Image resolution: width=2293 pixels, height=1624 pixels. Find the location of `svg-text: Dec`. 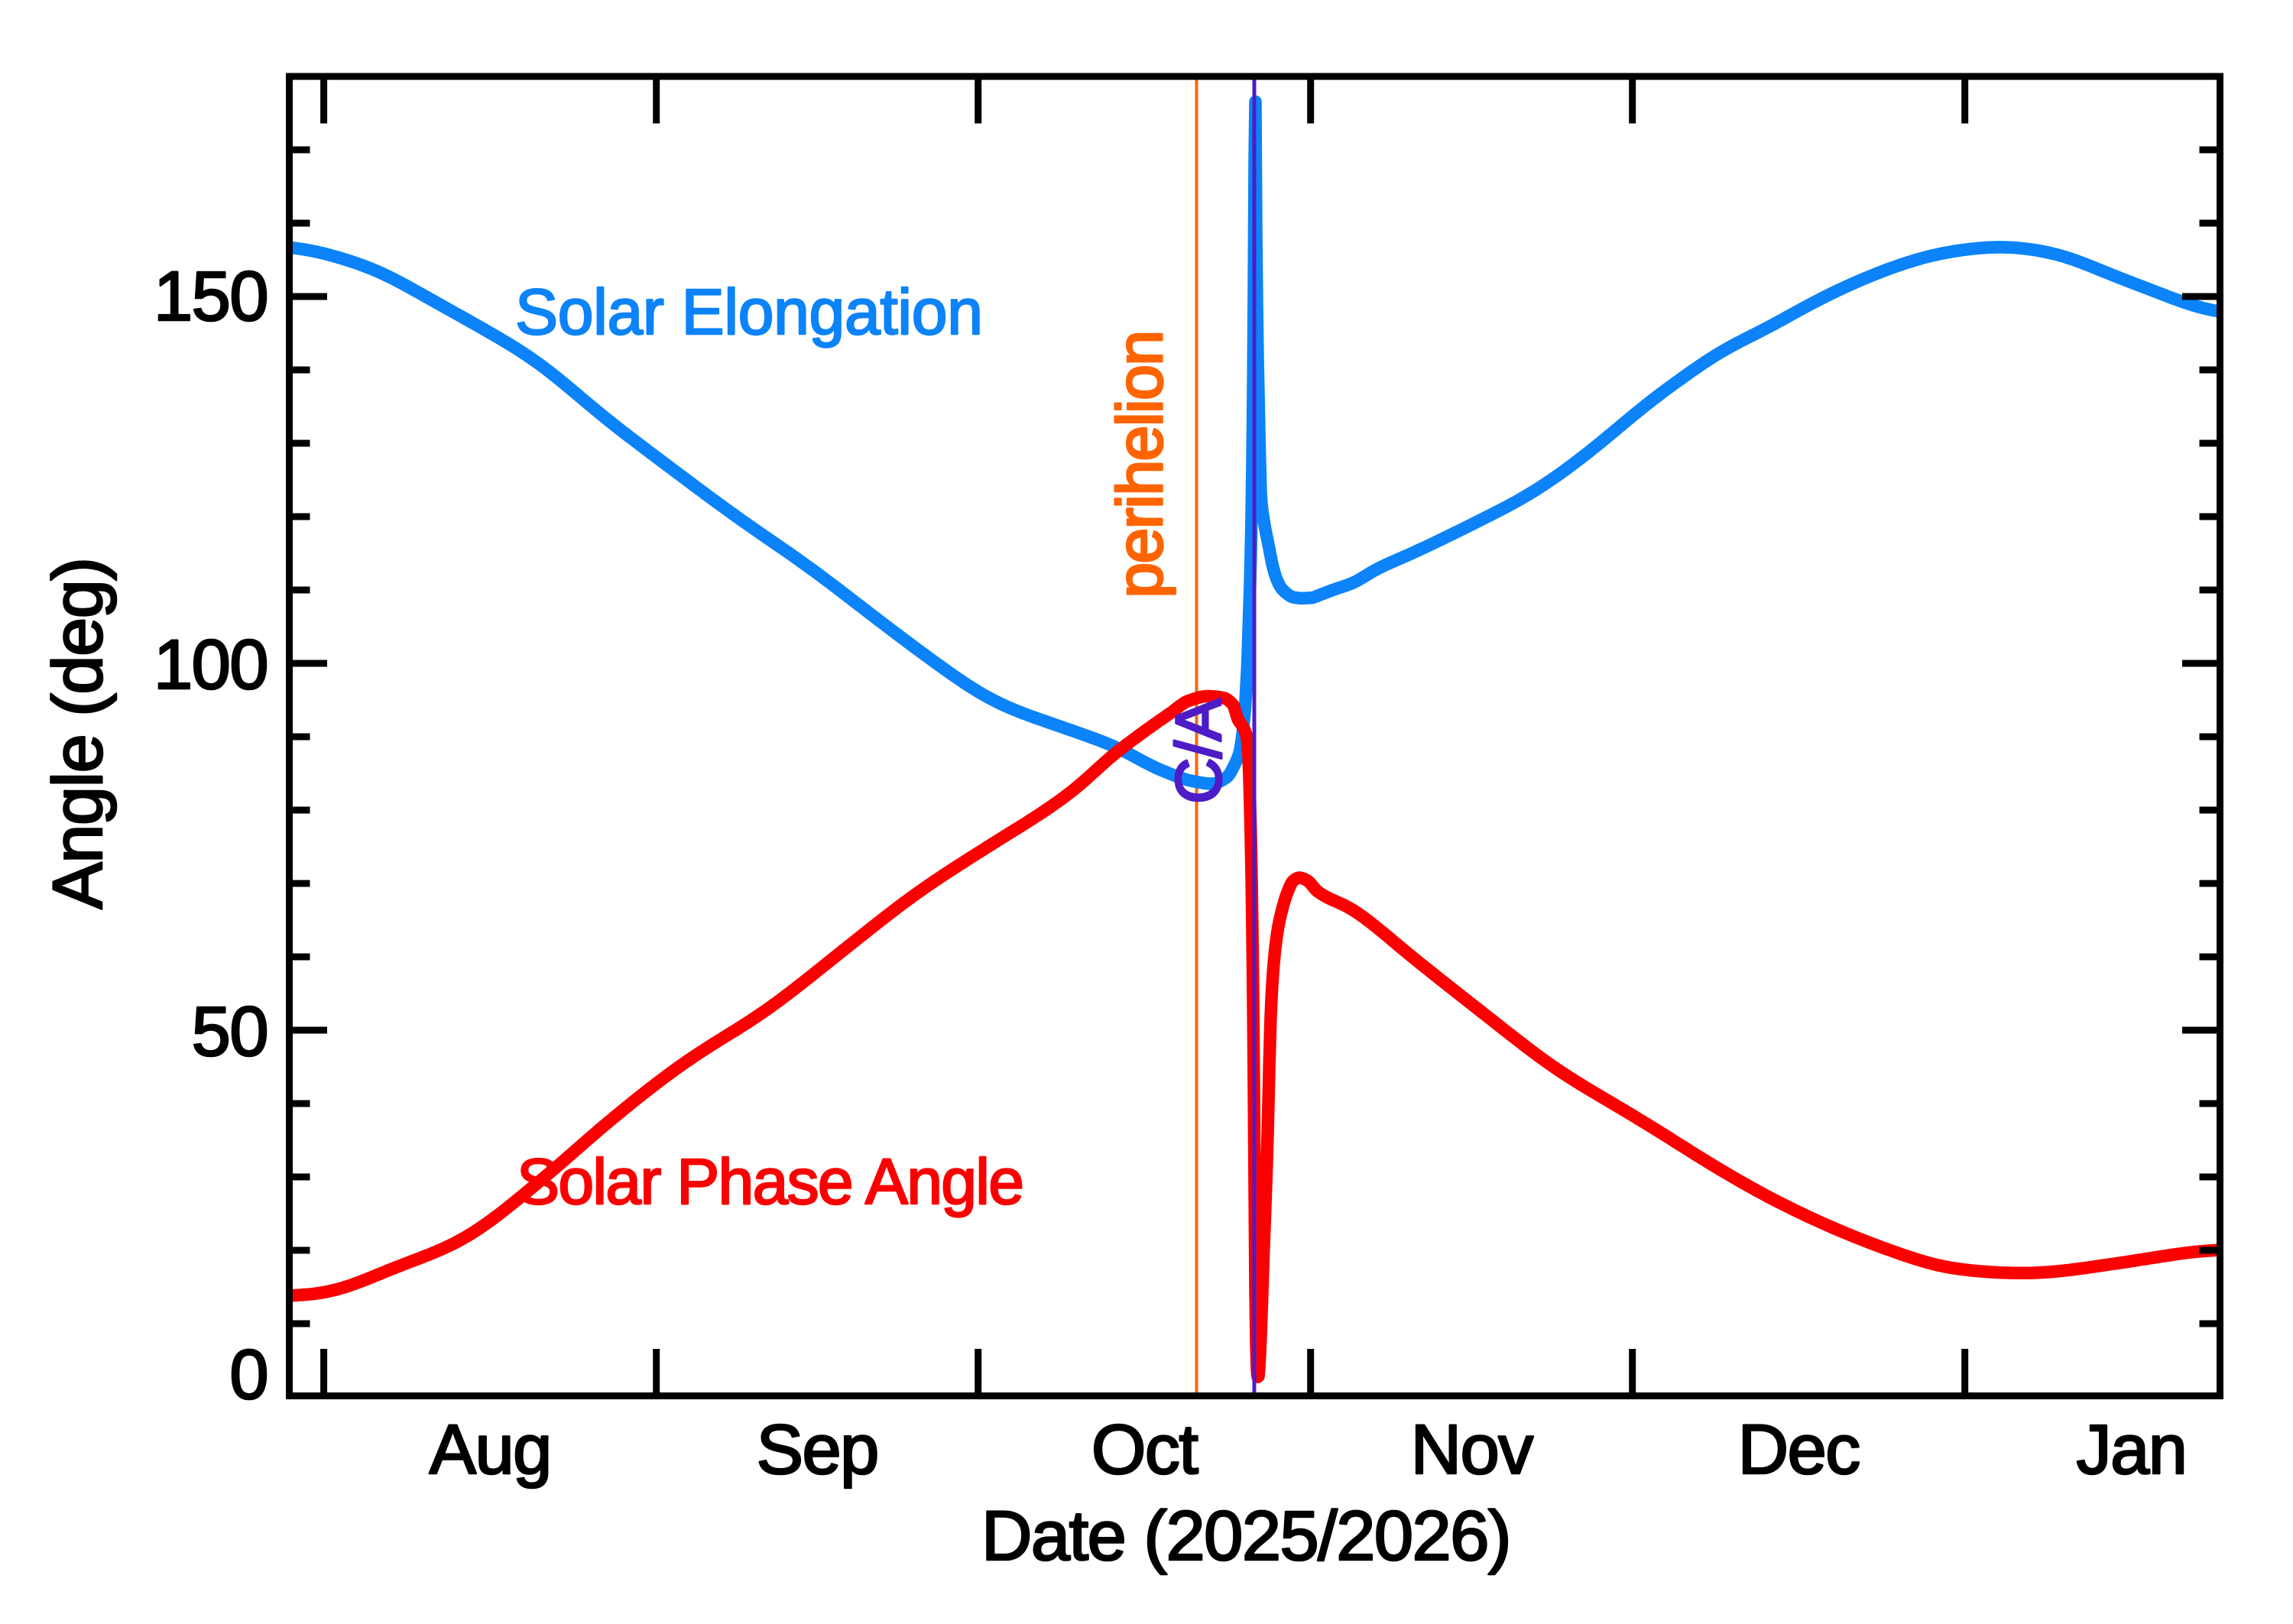

svg-text: Dec is located at coordinates (1799, 1450).